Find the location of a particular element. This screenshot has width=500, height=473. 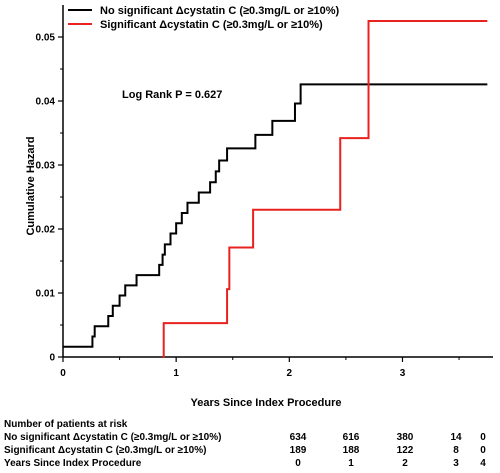

risk-cell: 4 is located at coordinates (483, 463).